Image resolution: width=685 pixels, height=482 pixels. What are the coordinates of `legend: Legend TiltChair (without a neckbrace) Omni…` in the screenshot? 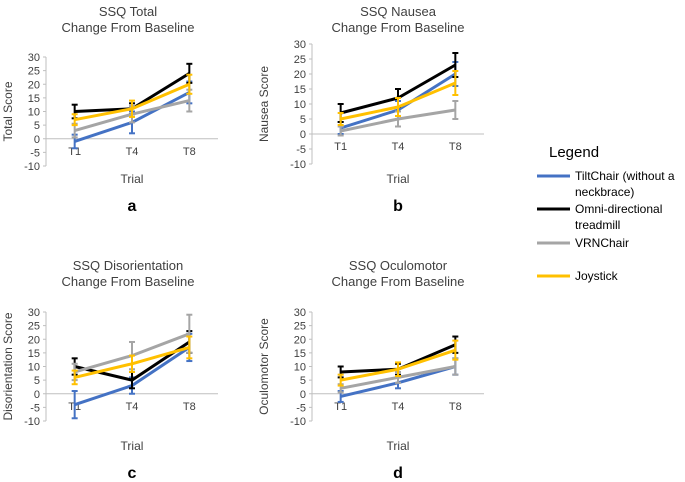 It's located at (606, 213).